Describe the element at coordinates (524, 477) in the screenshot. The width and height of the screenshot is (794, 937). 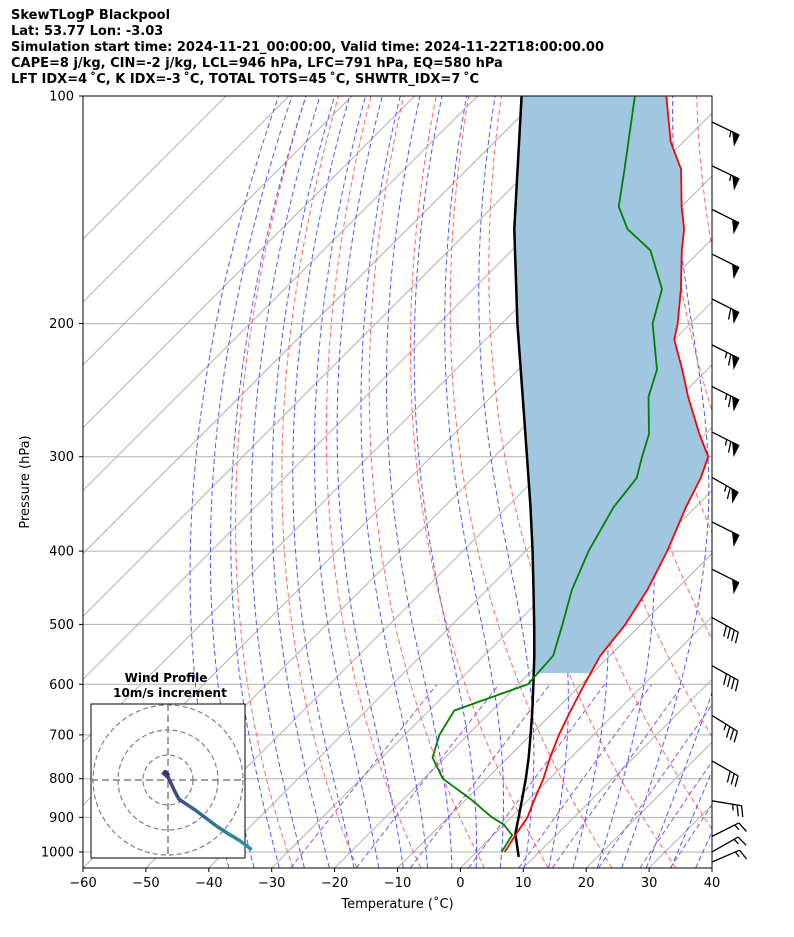
I see `parcel-profile-line` at that location.